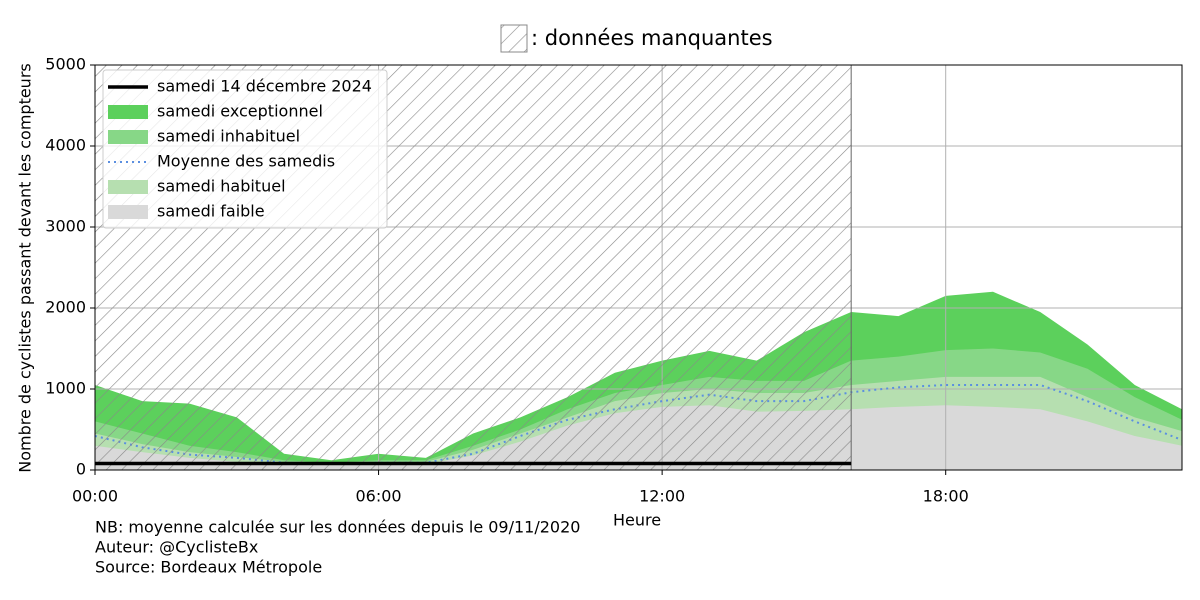 The image size is (1200, 600). I want to click on y-tick-label: 1000, so click(65, 388).